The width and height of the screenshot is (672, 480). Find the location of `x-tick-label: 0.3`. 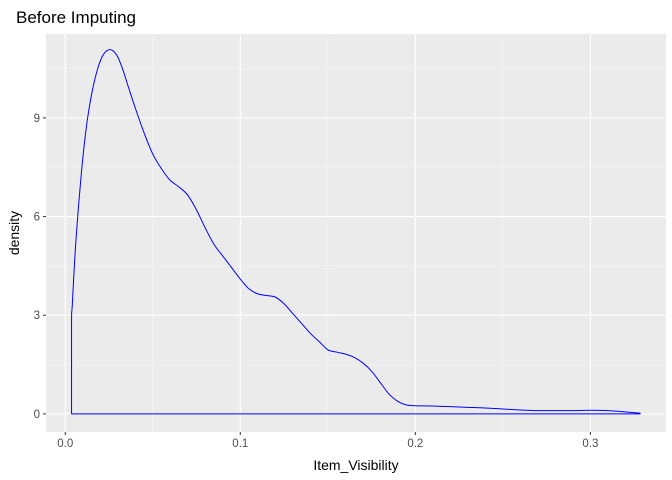

x-tick-label: 0.3 is located at coordinates (590, 444).